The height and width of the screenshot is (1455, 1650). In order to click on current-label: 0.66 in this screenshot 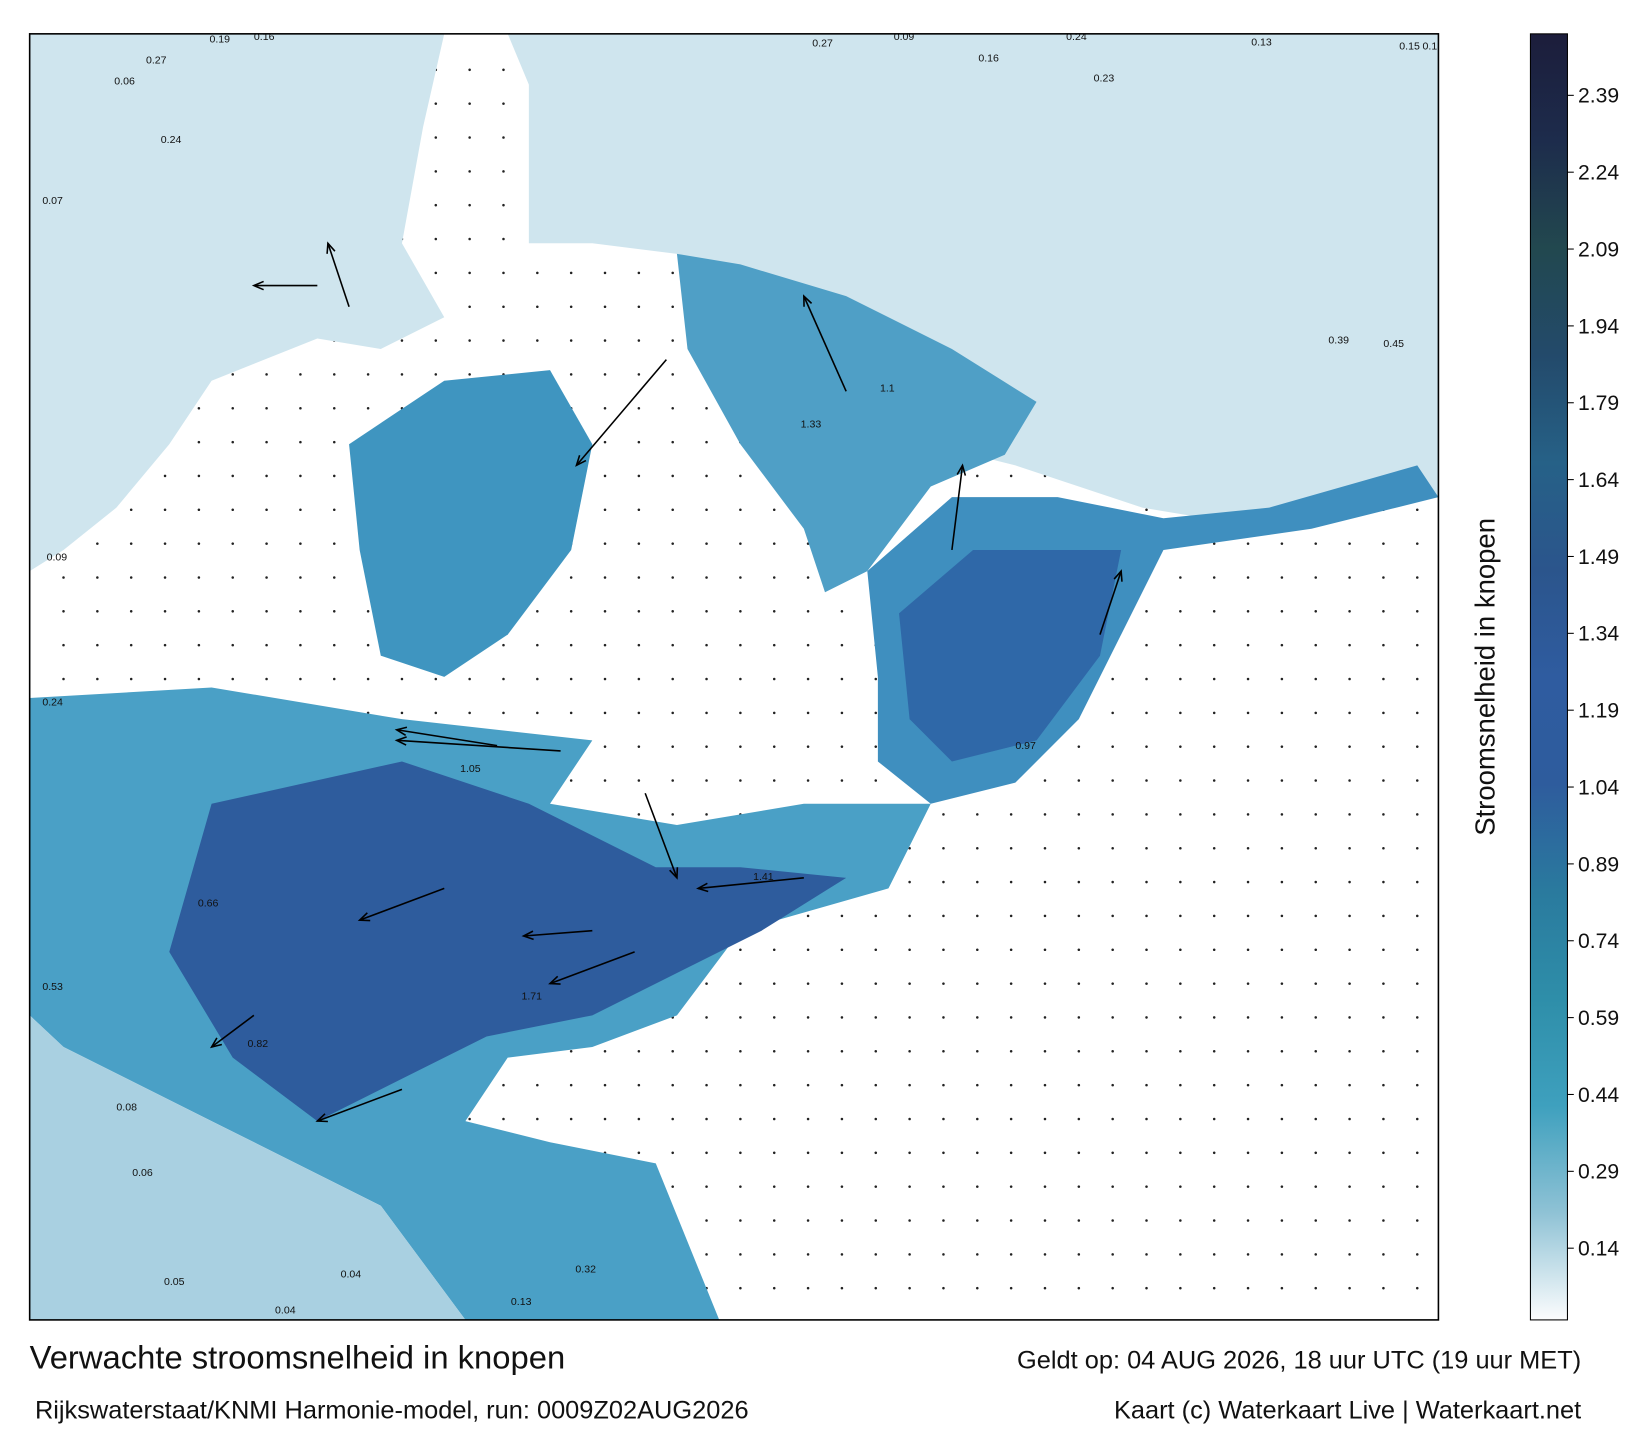, I will do `click(208, 903)`.